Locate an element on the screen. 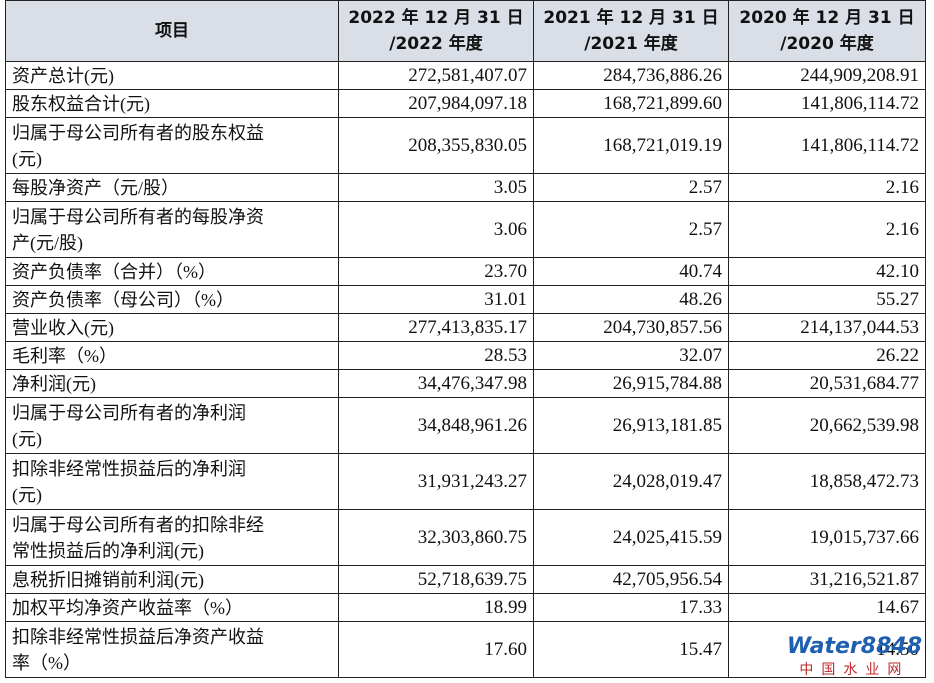  row-label: 每股净资产（元/股） is located at coordinates (172, 187).